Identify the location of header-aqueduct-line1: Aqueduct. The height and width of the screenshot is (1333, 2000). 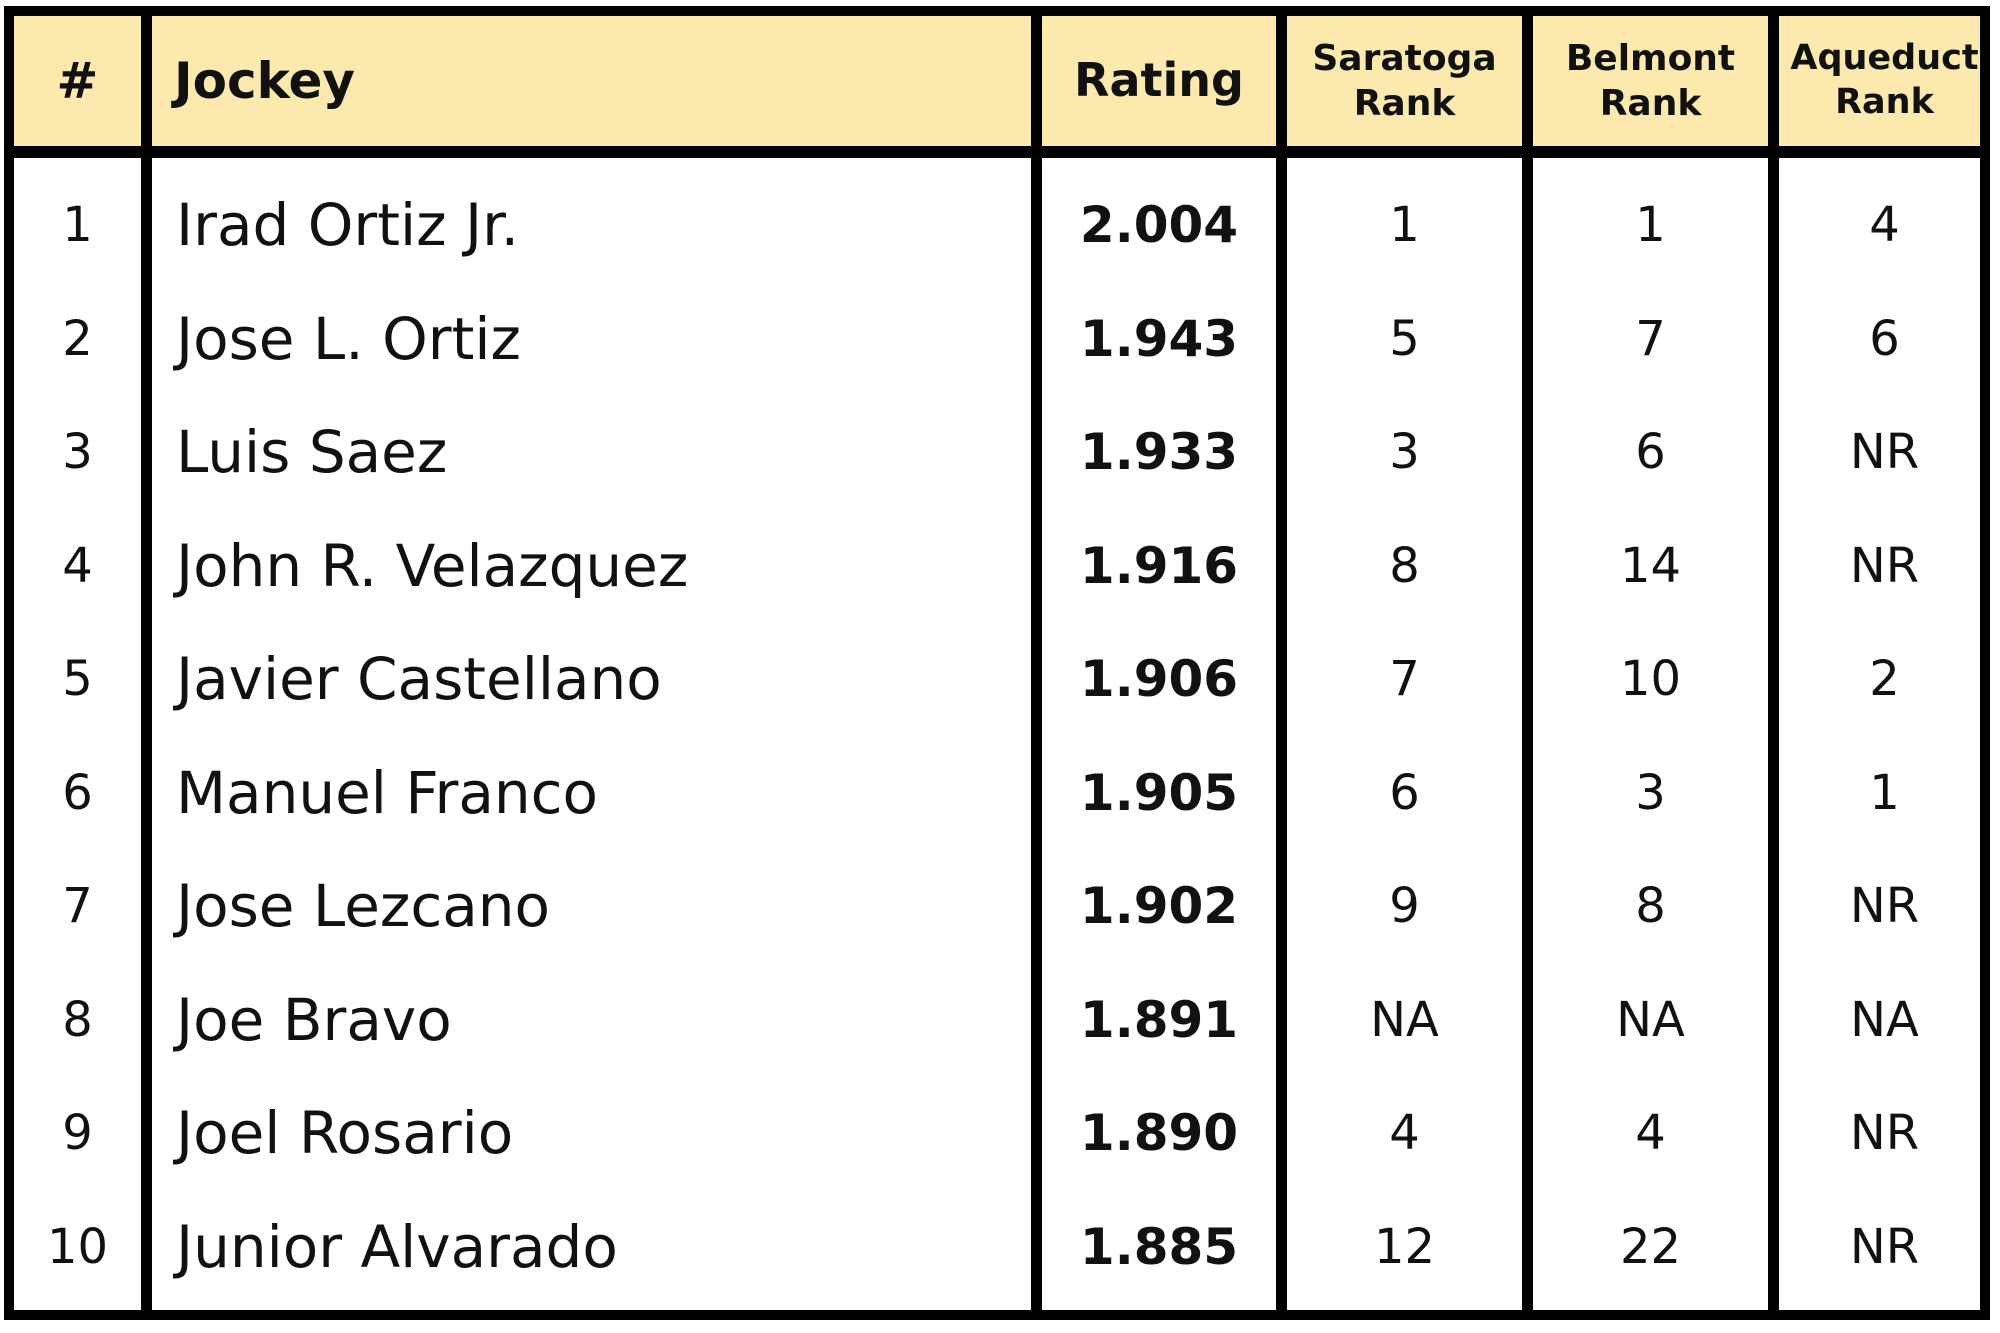
(1884, 58).